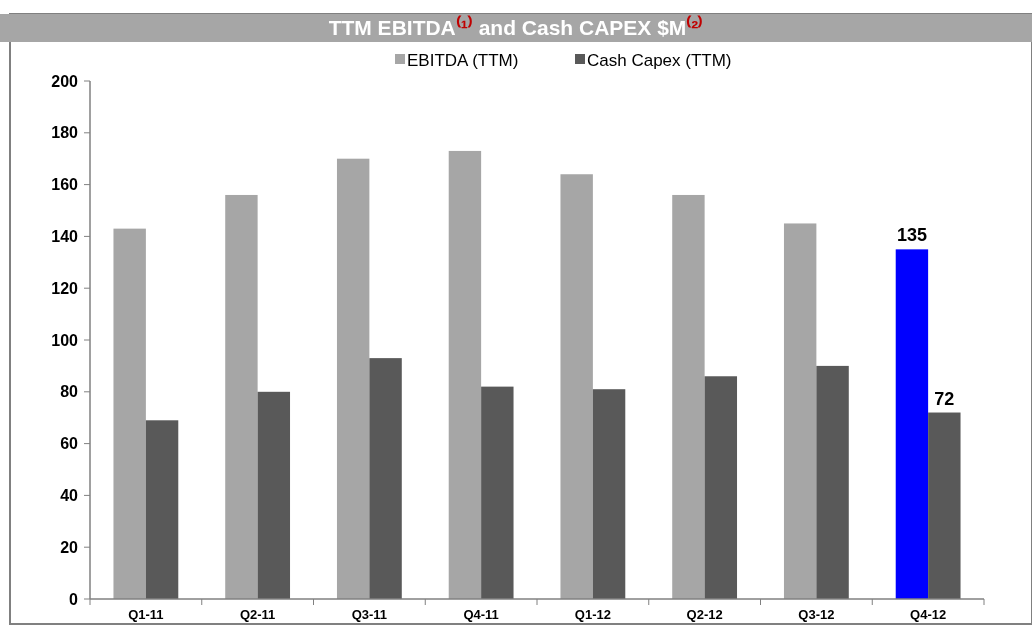 The height and width of the screenshot is (628, 1032). Describe the element at coordinates (146, 614) in the screenshot. I see `x-tick-label: Q1-11` at that location.